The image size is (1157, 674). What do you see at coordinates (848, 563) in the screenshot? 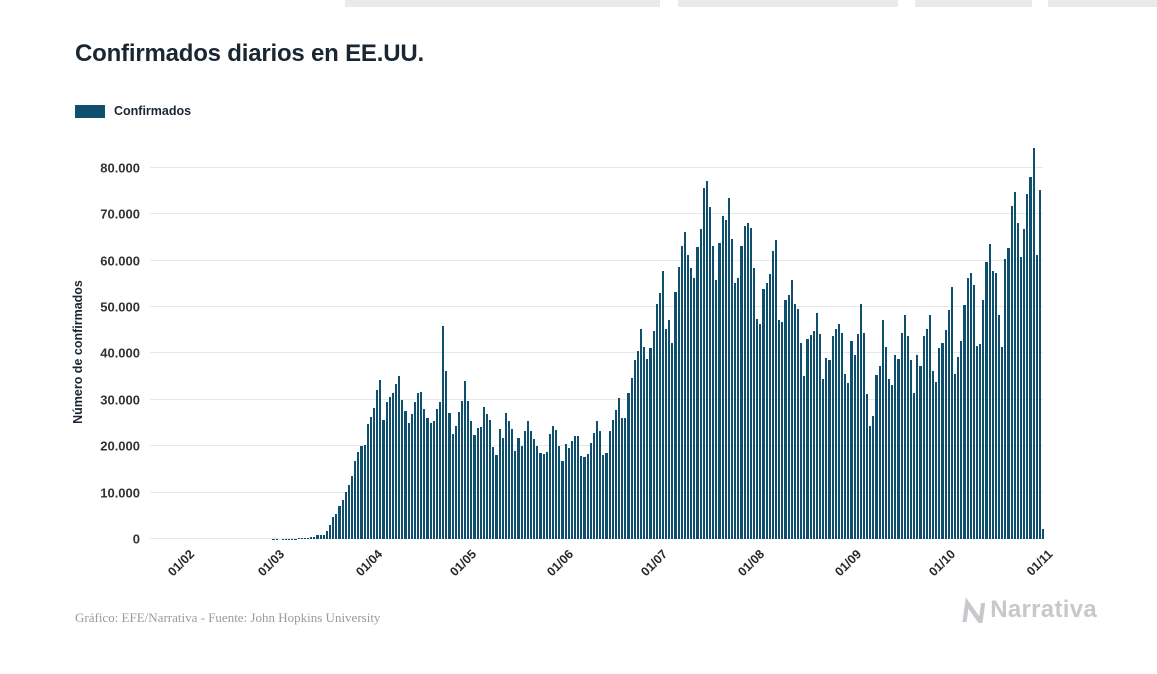
I see `x-tick-label: 01/09` at bounding box center [848, 563].